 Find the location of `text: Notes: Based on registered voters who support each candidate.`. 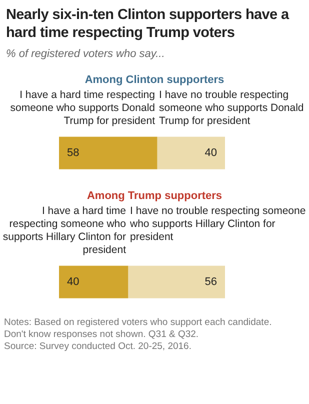

text: Notes: Based on registered voters who support each candidate. is located at coordinates (138, 323).